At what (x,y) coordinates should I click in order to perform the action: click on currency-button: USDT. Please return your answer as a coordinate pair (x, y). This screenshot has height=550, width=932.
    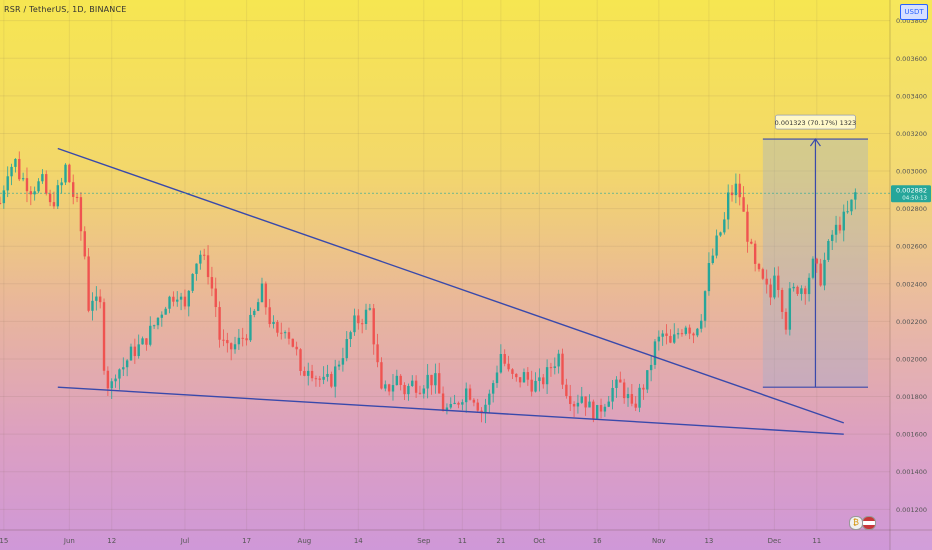
    Looking at the image, I should click on (914, 12).